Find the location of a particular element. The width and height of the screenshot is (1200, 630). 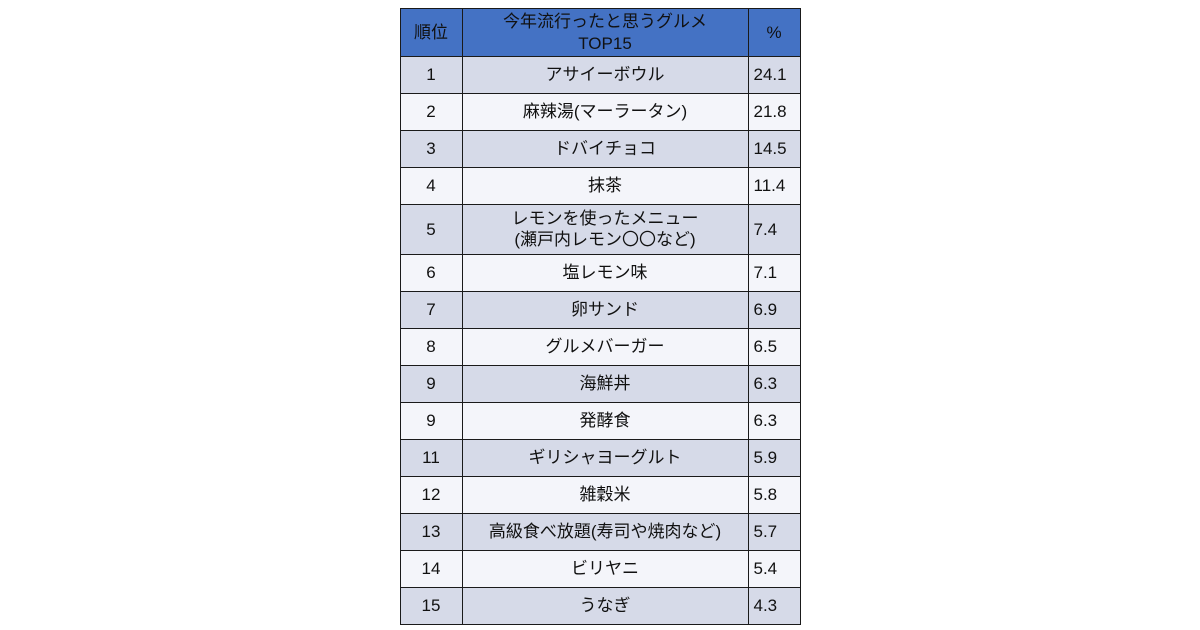

rank-cell: 5 is located at coordinates (431, 229).